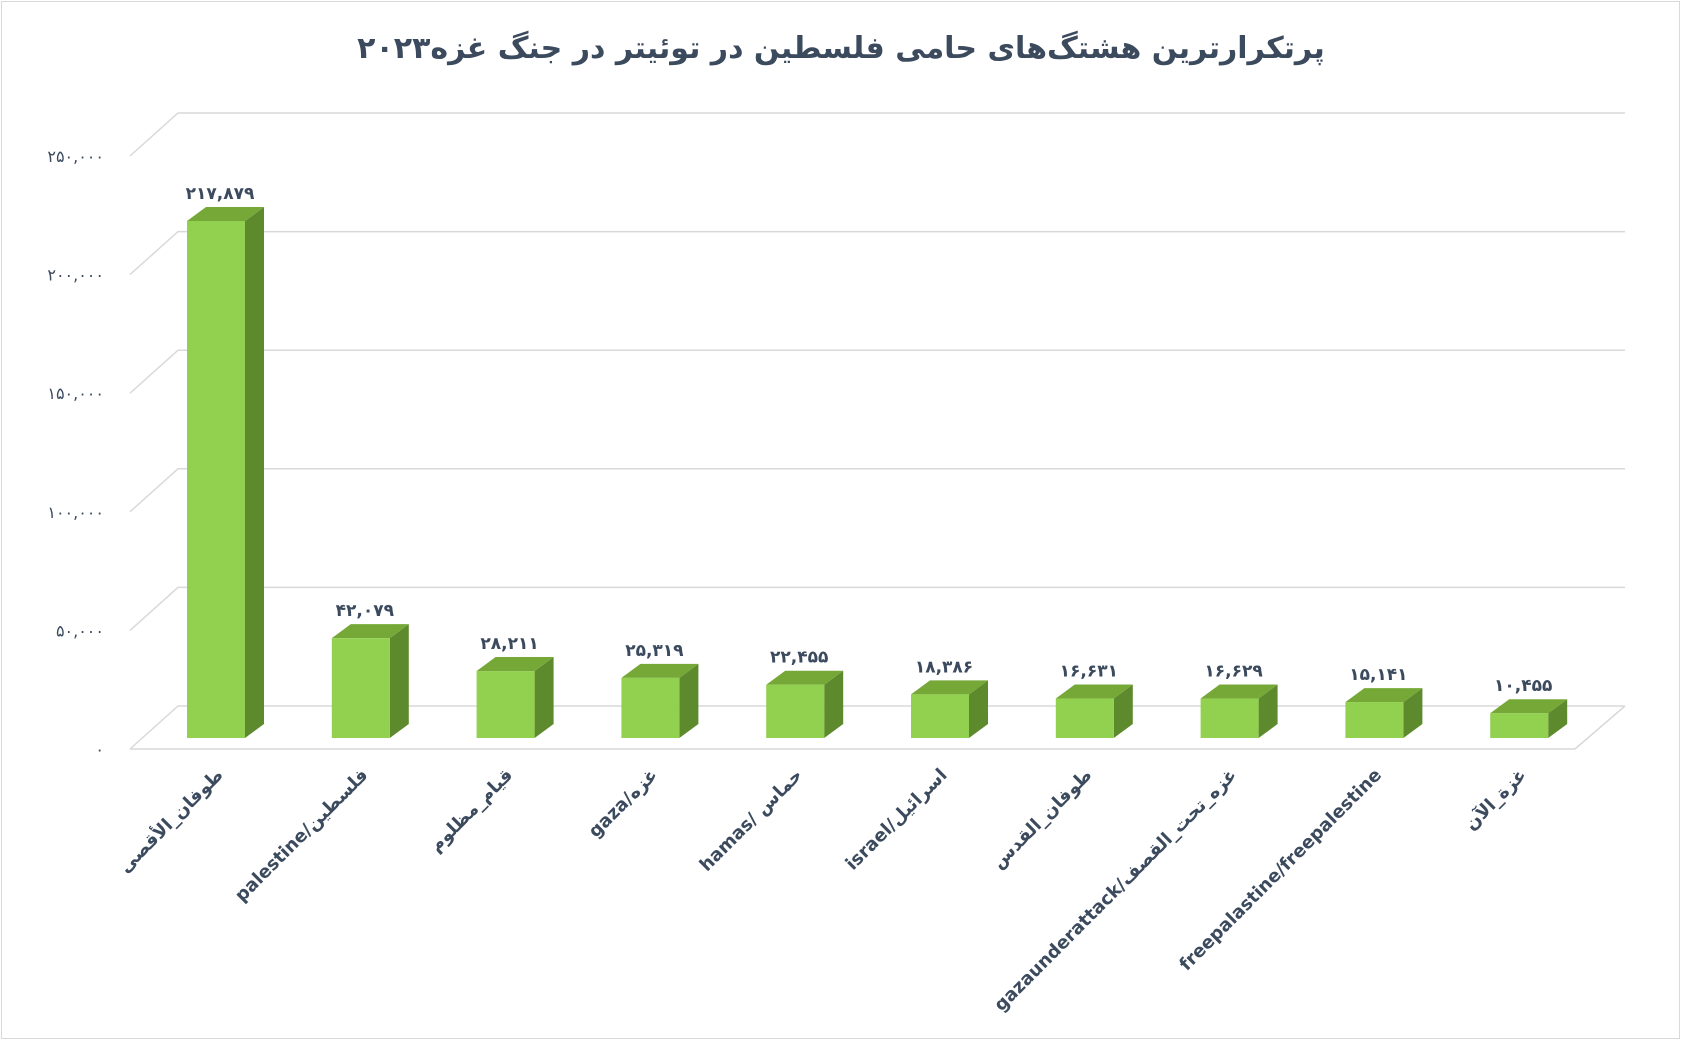 This screenshot has height=1042, width=1683. Describe the element at coordinates (301, 835) in the screenshot. I see `x-tick-label: palestine/فلسطين` at that location.